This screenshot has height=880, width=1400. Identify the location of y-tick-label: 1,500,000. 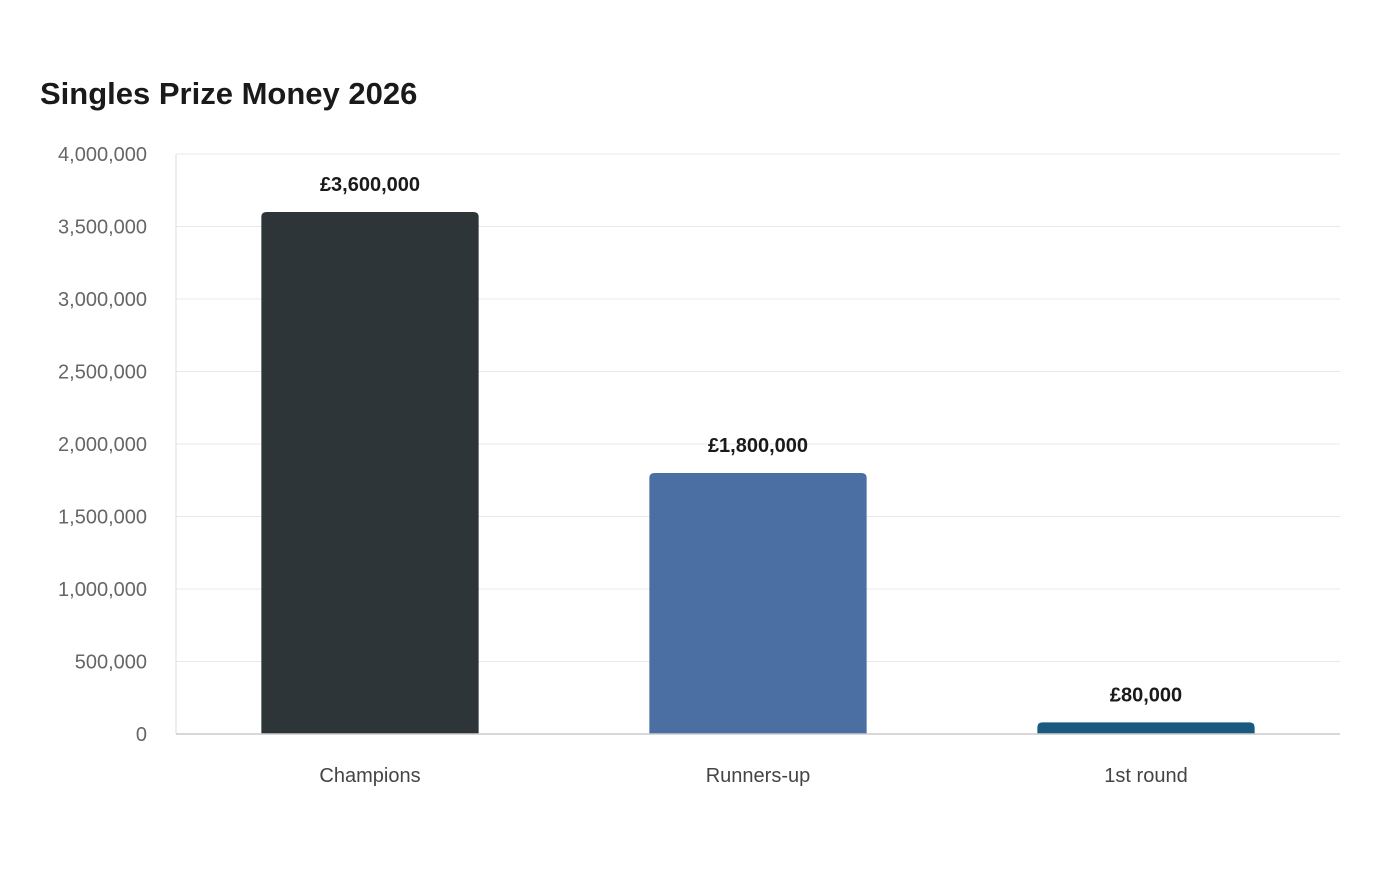
(102, 518).